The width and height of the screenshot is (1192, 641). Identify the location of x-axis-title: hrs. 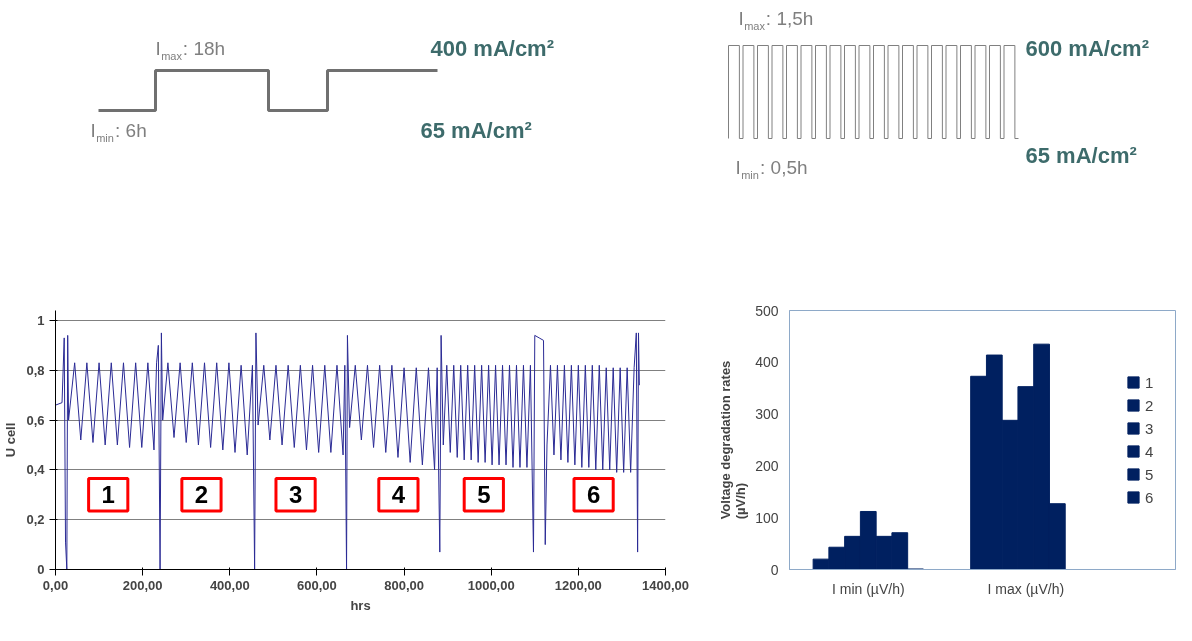
(360, 605).